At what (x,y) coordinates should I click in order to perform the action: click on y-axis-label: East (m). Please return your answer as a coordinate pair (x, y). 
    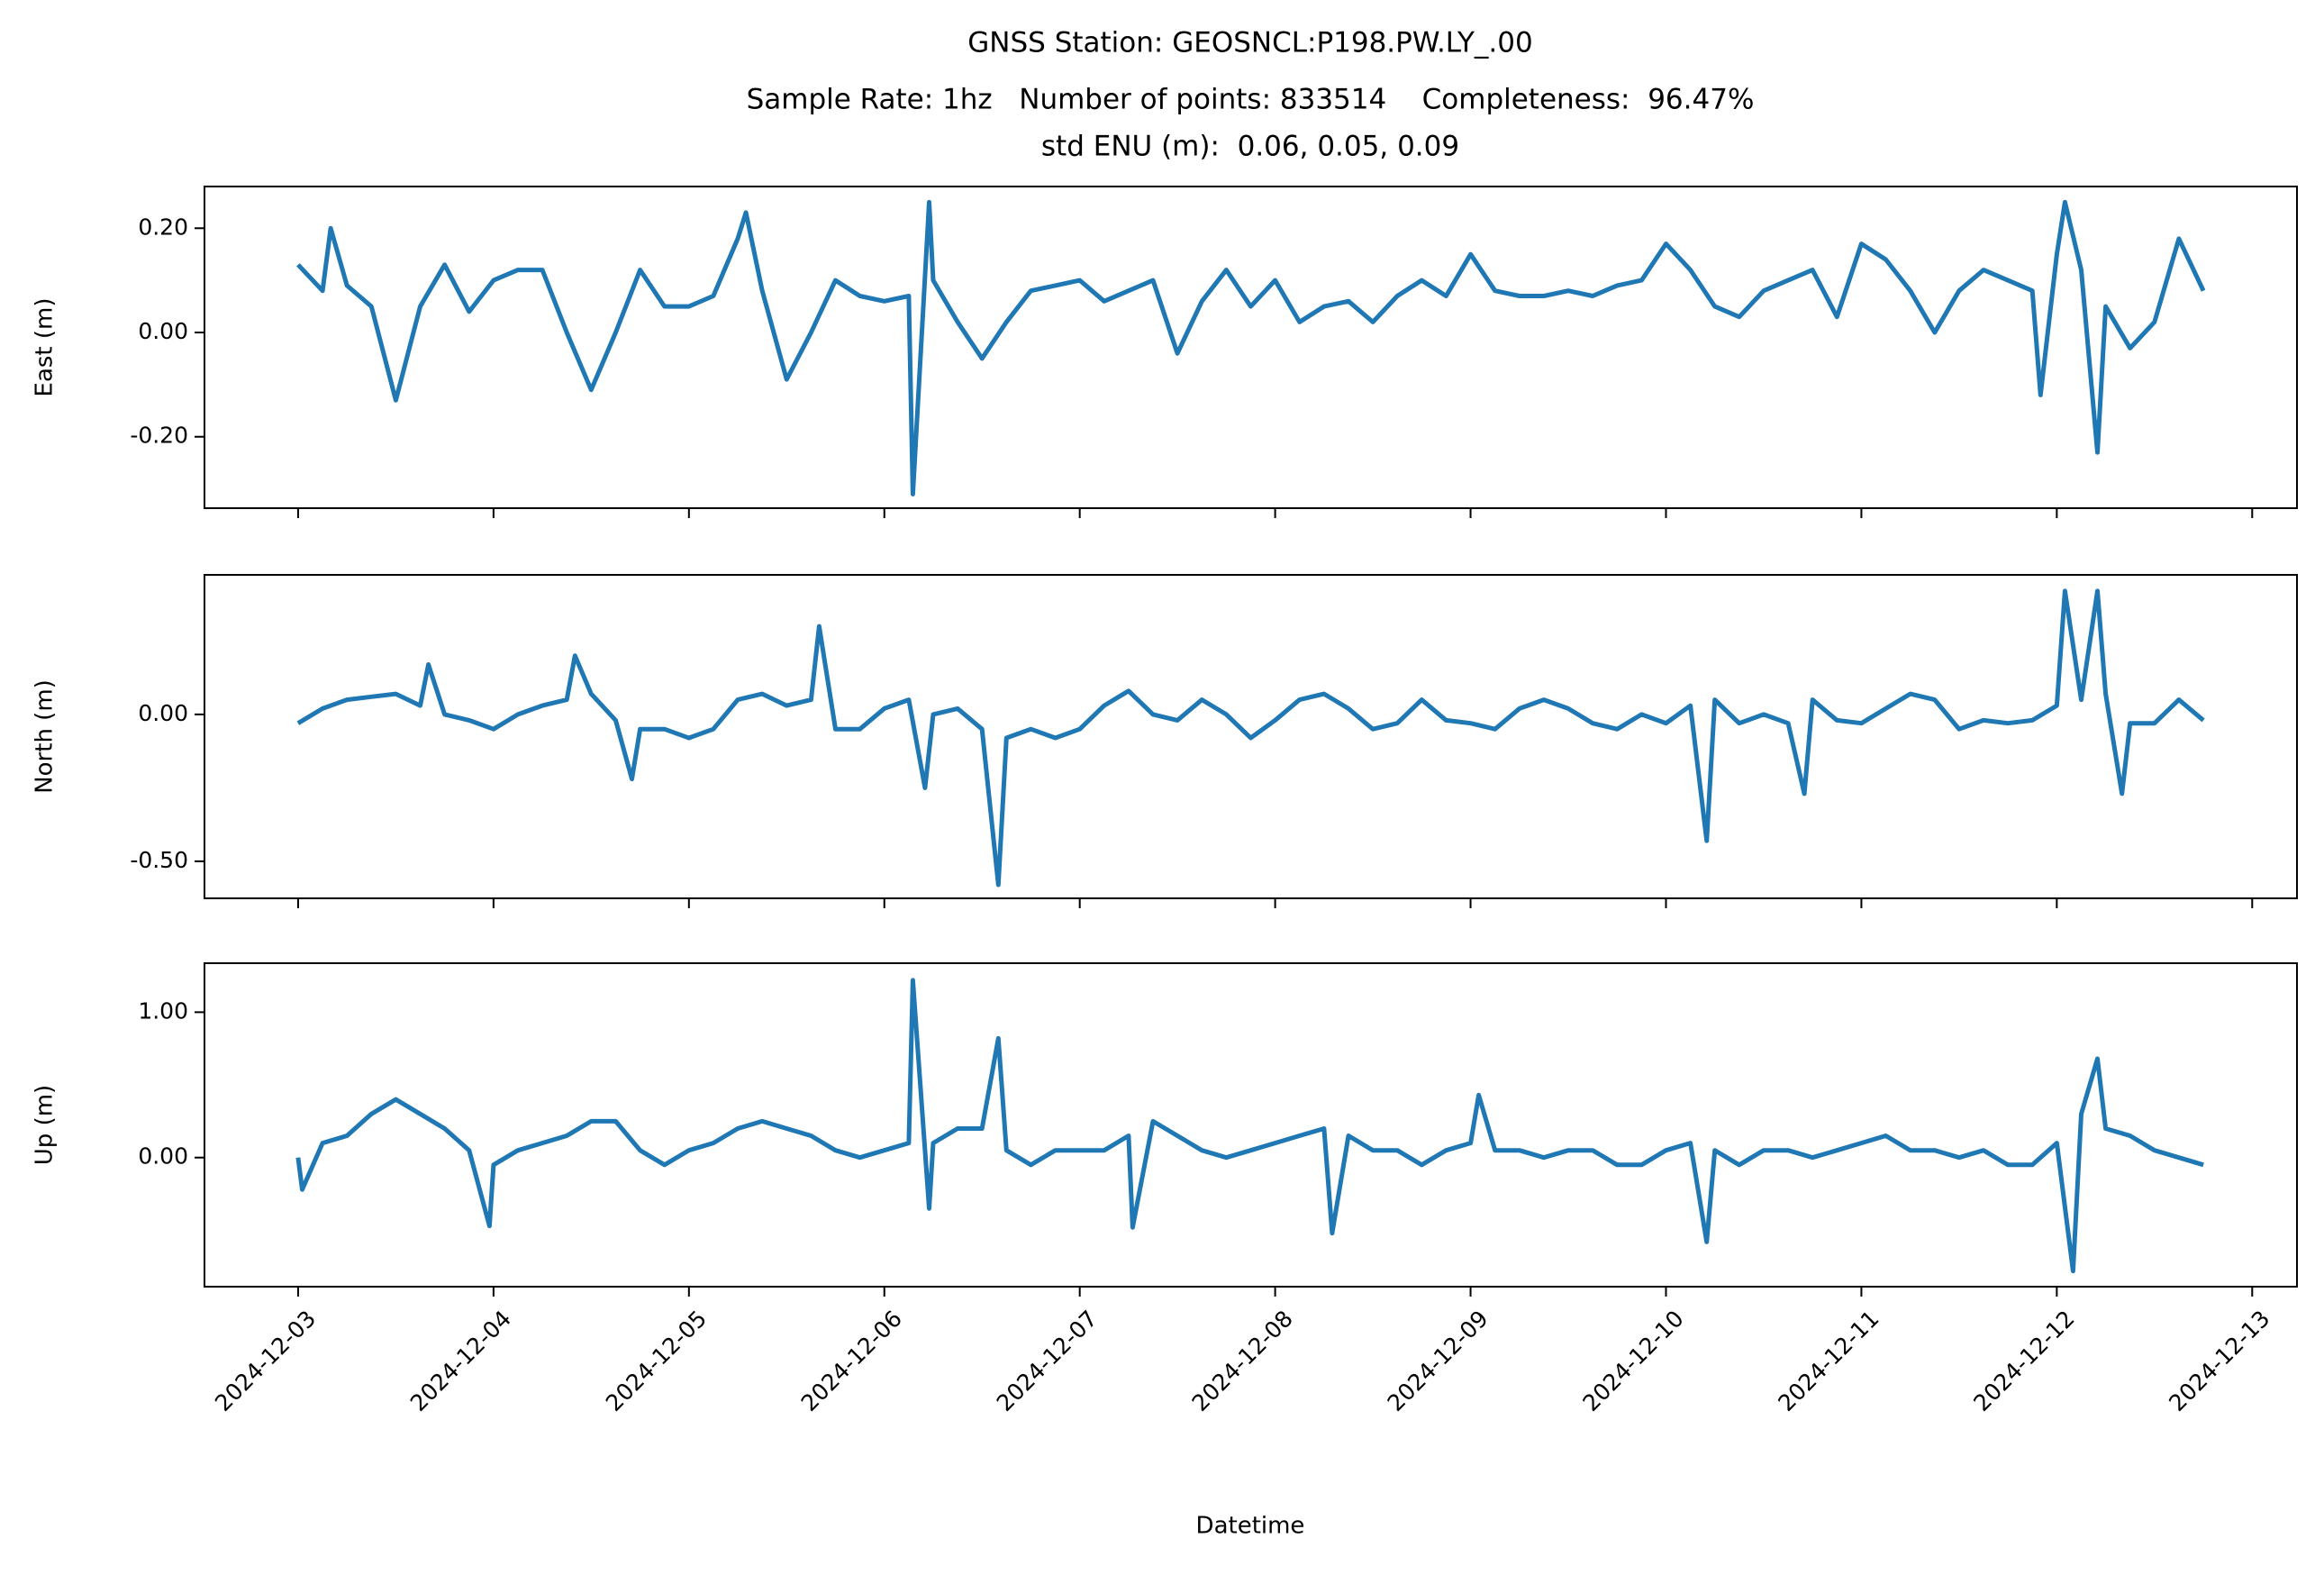
    Looking at the image, I should click on (46, 347).